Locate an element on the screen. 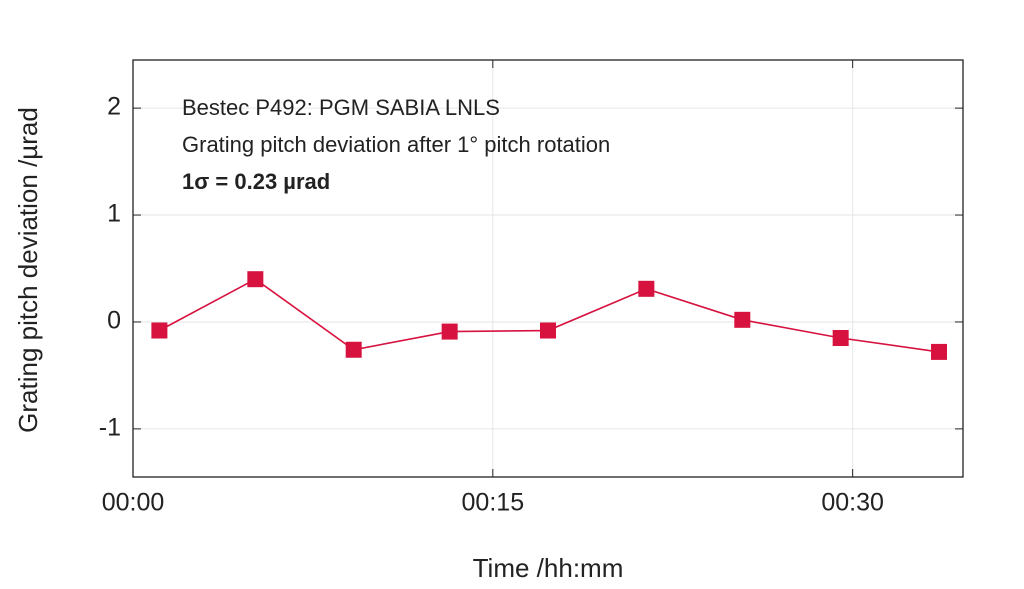  data-line is located at coordinates (549, 315).